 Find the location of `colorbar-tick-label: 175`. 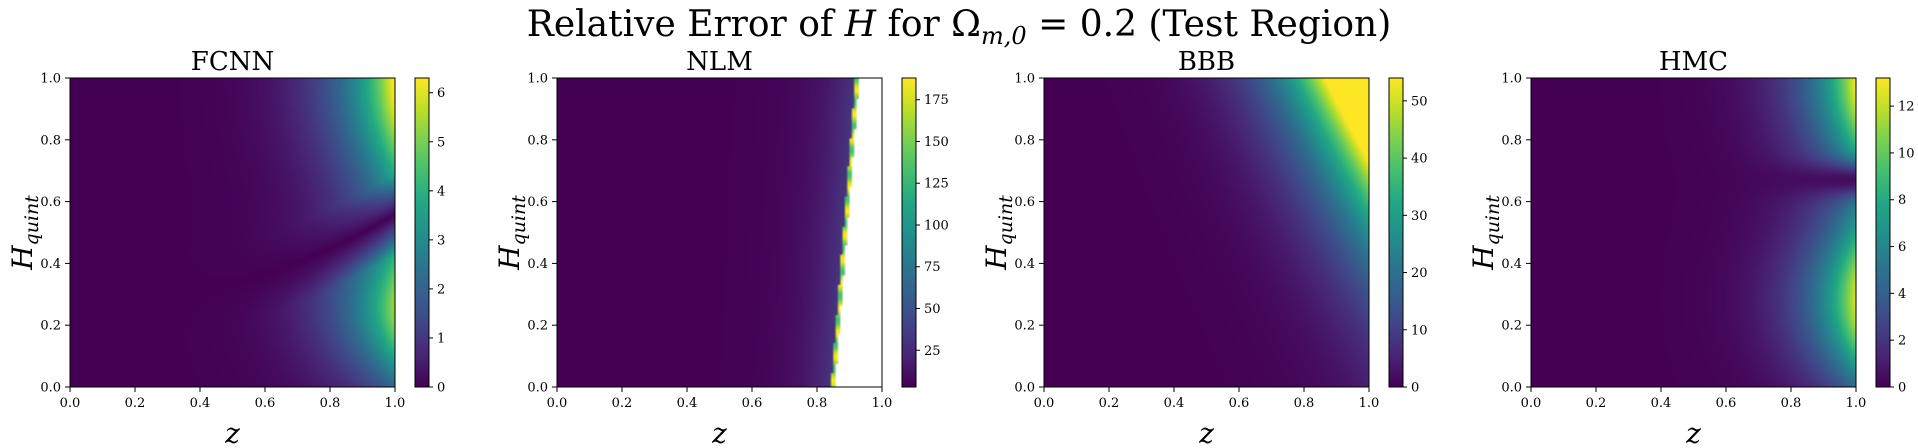

colorbar-tick-label: 175 is located at coordinates (936, 100).